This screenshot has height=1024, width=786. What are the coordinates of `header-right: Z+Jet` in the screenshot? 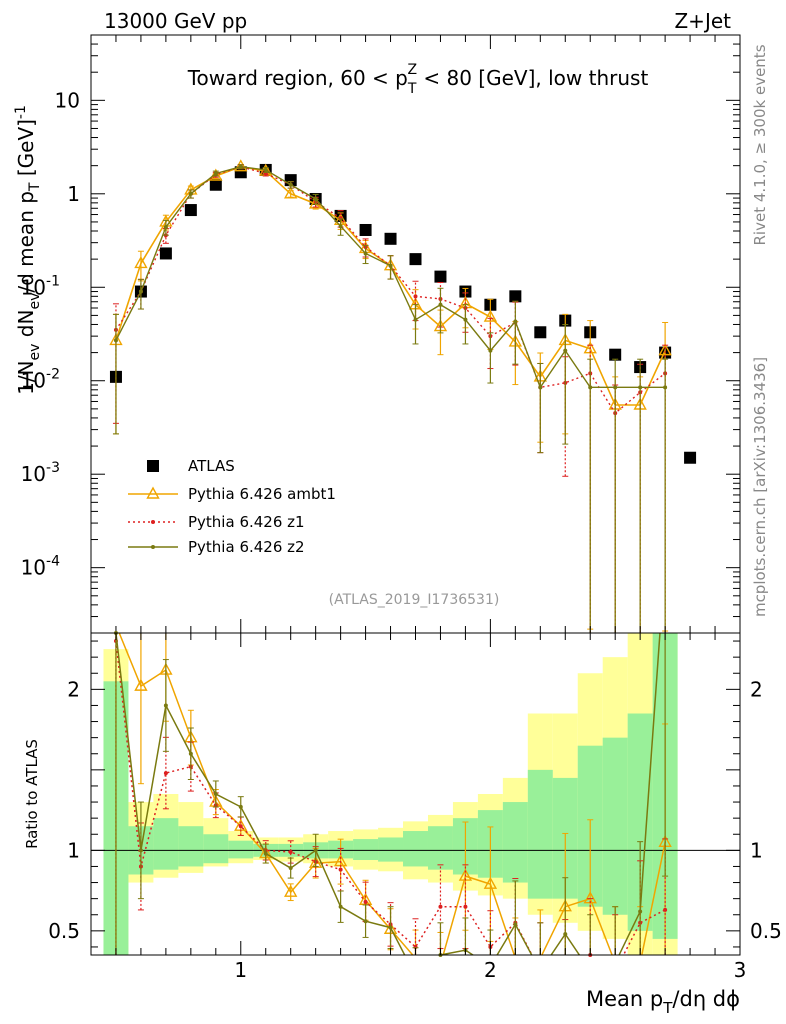 It's located at (702, 21).